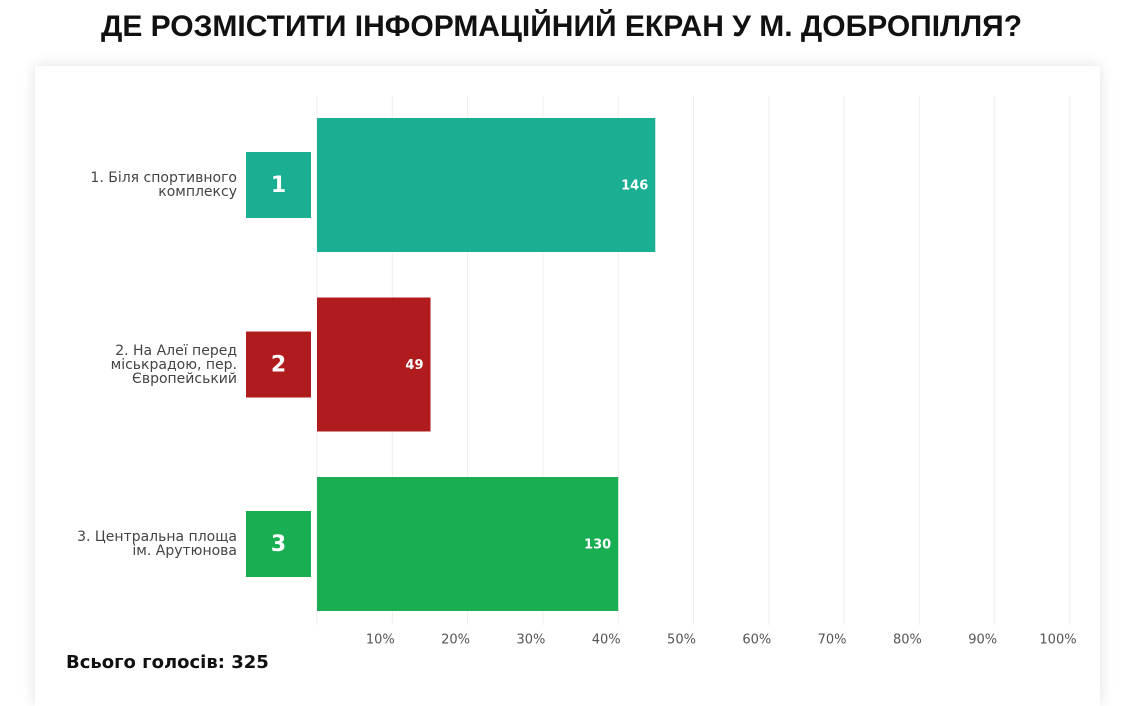  What do you see at coordinates (414, 365) in the screenshot?
I see `value-label: 49` at bounding box center [414, 365].